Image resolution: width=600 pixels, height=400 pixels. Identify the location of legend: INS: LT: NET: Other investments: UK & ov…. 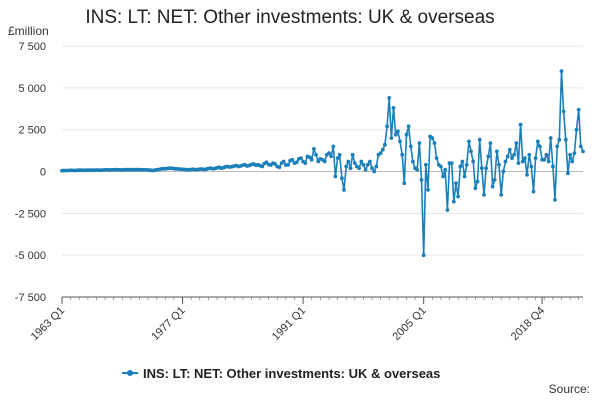
(281, 373).